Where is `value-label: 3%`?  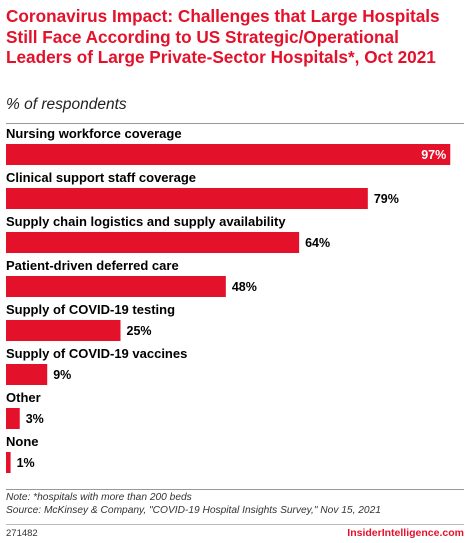 value-label: 3% is located at coordinates (35, 419).